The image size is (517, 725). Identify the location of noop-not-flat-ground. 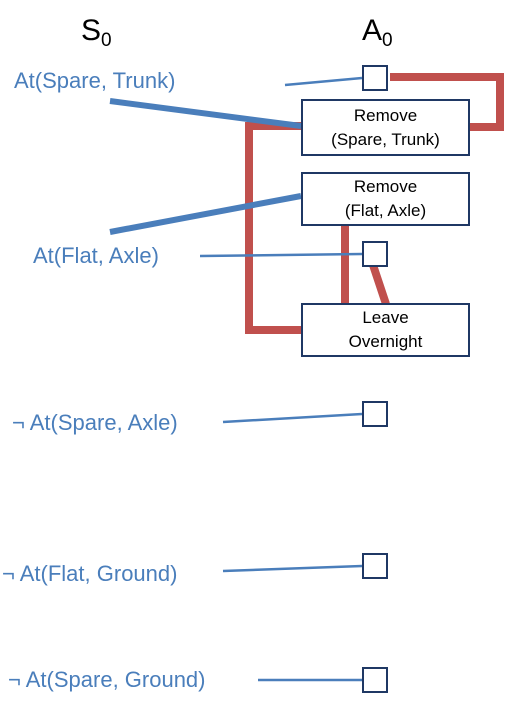
(375, 566).